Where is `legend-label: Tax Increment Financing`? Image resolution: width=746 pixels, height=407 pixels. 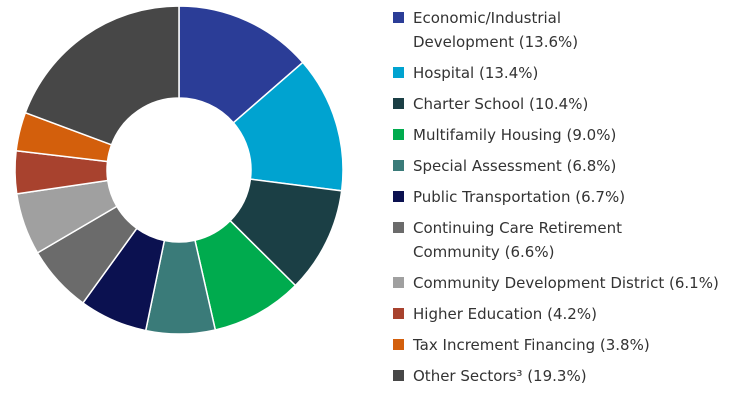 legend-label: Tax Increment Financing is located at coordinates (504, 345).